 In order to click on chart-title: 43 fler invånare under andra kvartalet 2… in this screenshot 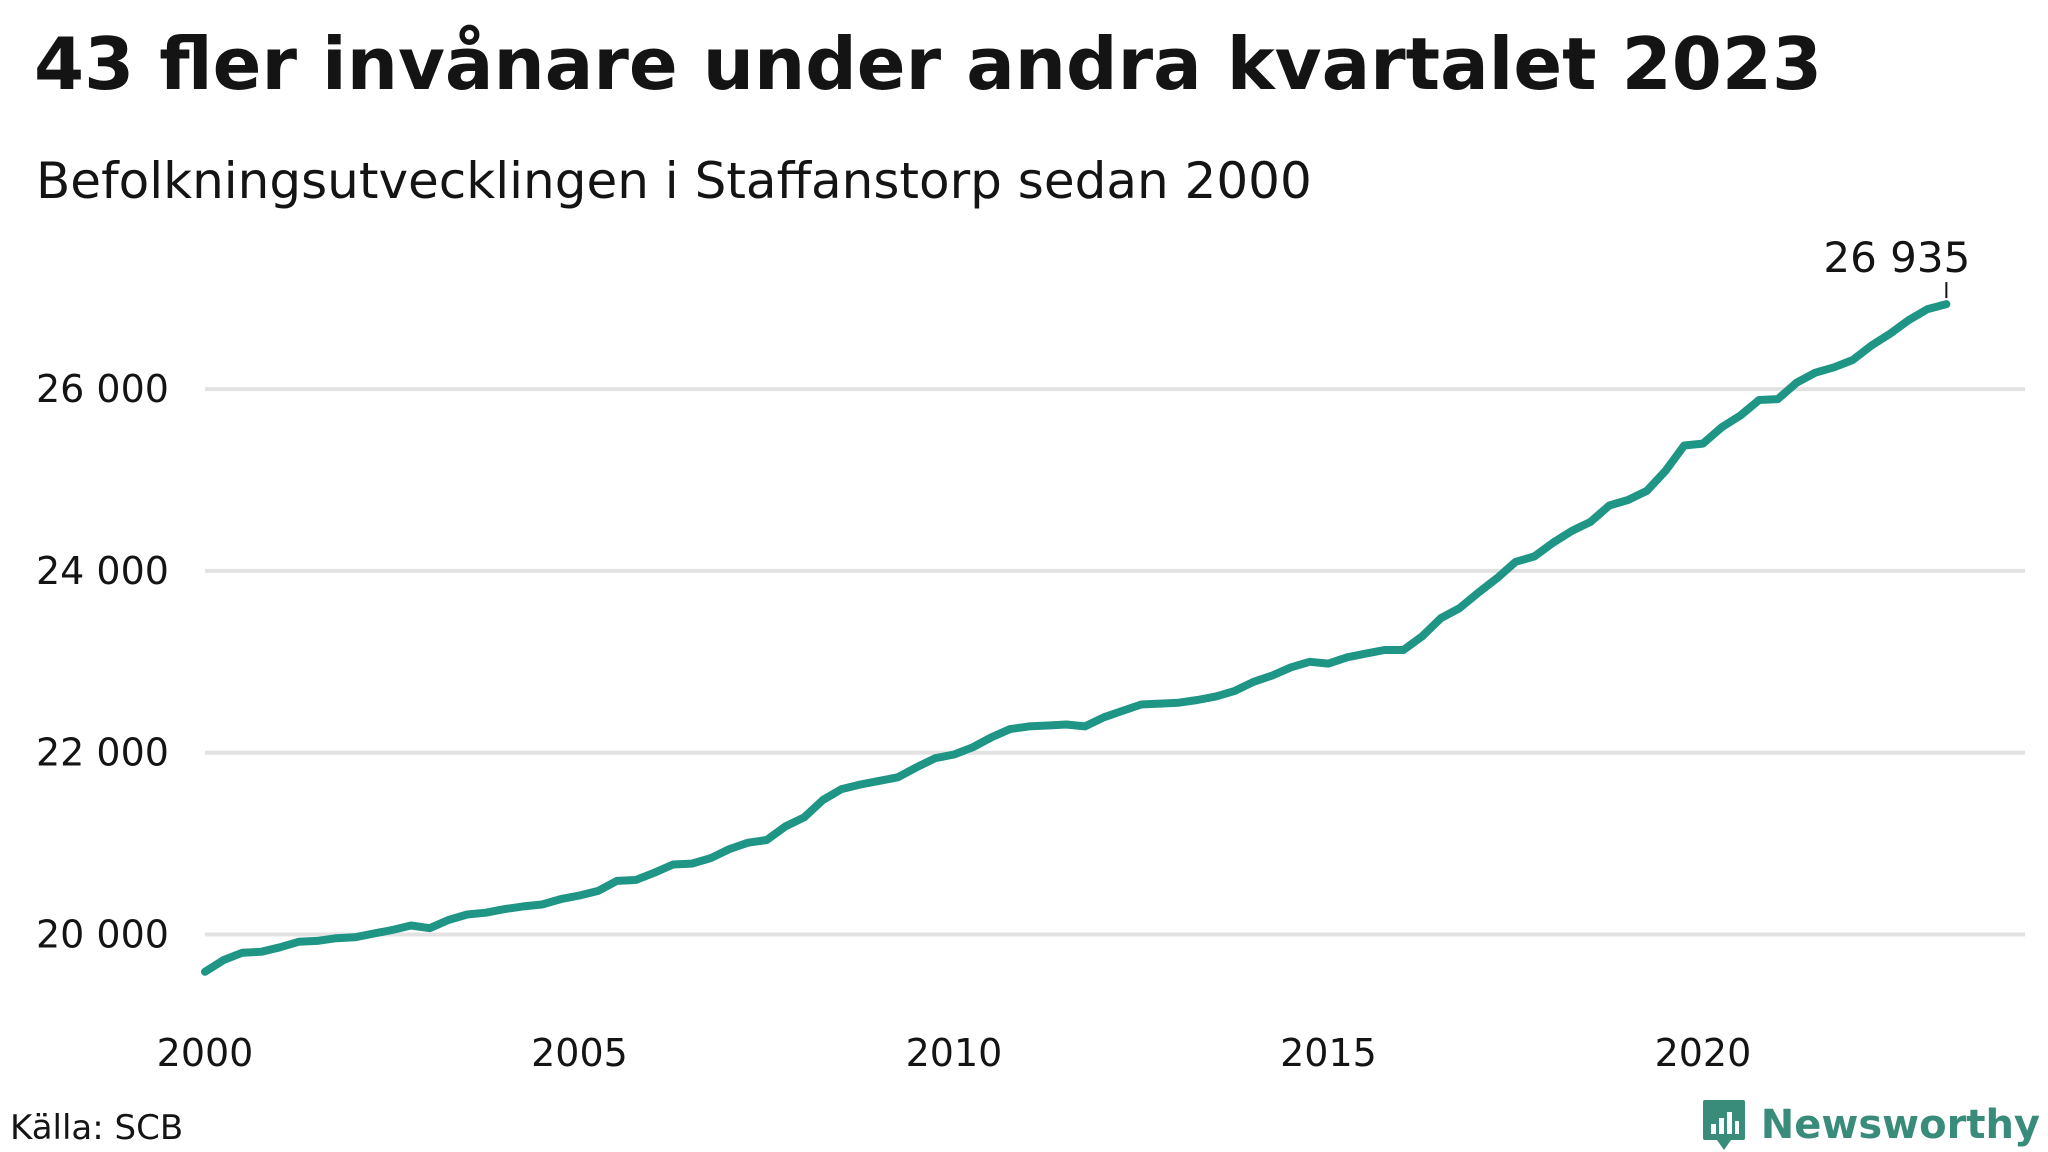, I will do `click(928, 64)`.